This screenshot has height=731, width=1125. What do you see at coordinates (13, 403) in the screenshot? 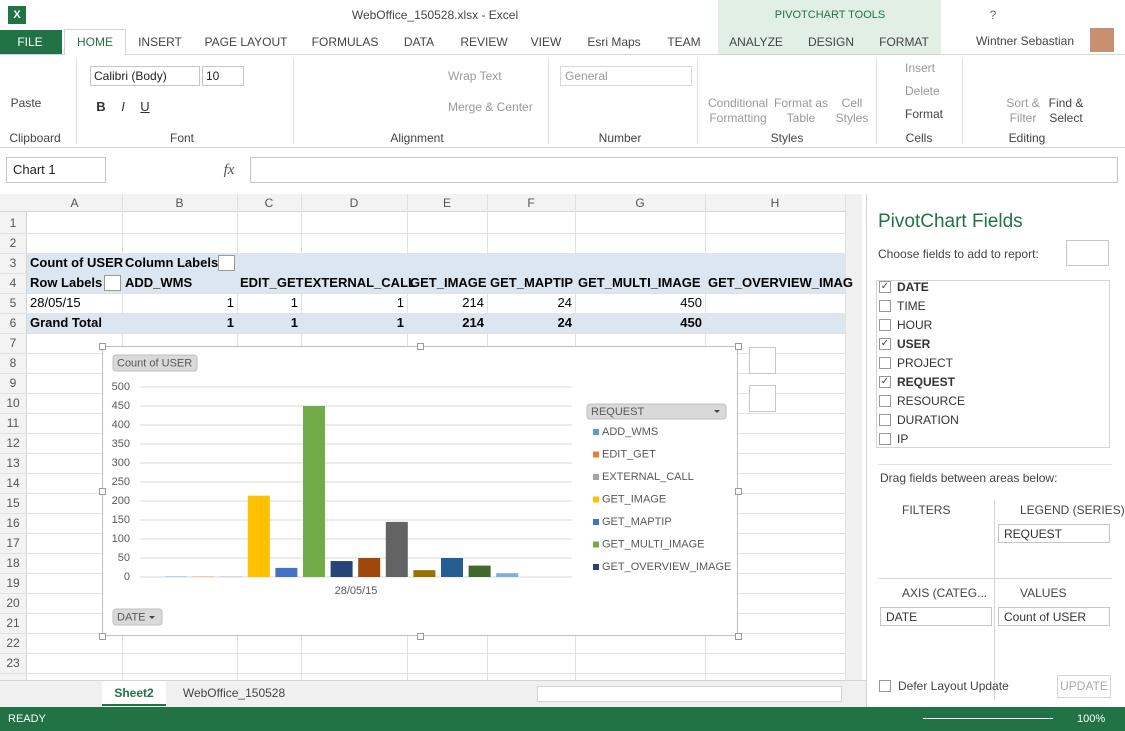
I see `row-header: 10` at bounding box center [13, 403].